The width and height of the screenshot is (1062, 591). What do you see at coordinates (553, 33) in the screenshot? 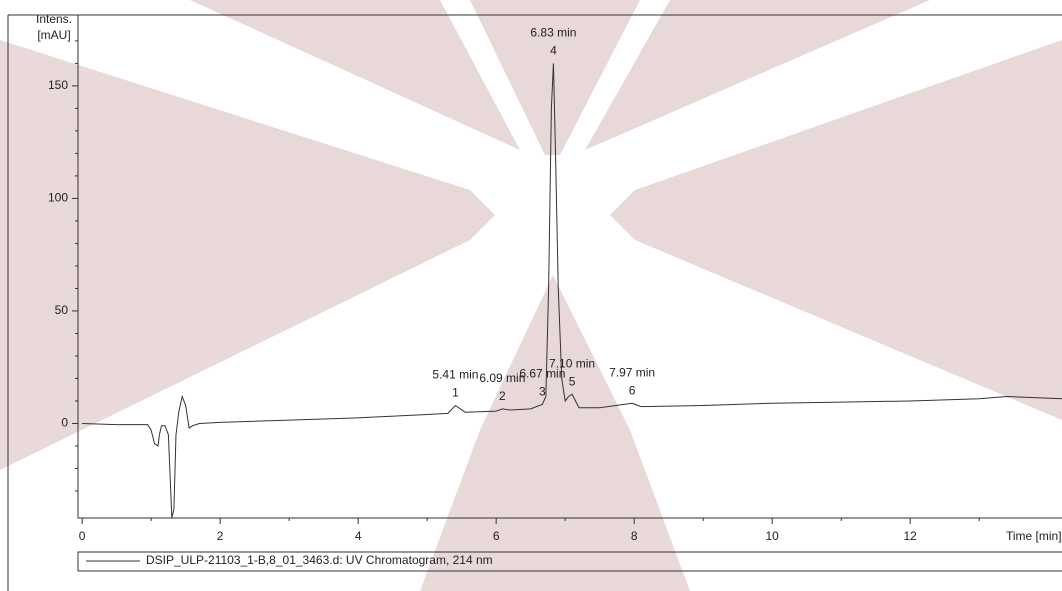
I see `peak-label: 6.83 min` at bounding box center [553, 33].